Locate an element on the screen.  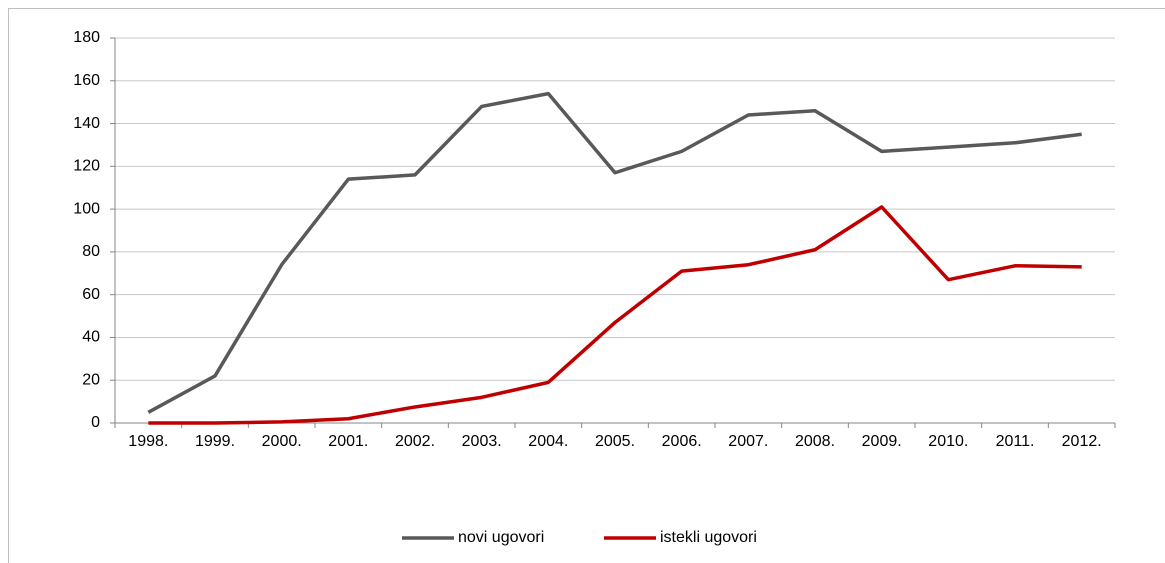
x-tick-label: 2006. is located at coordinates (682, 441).